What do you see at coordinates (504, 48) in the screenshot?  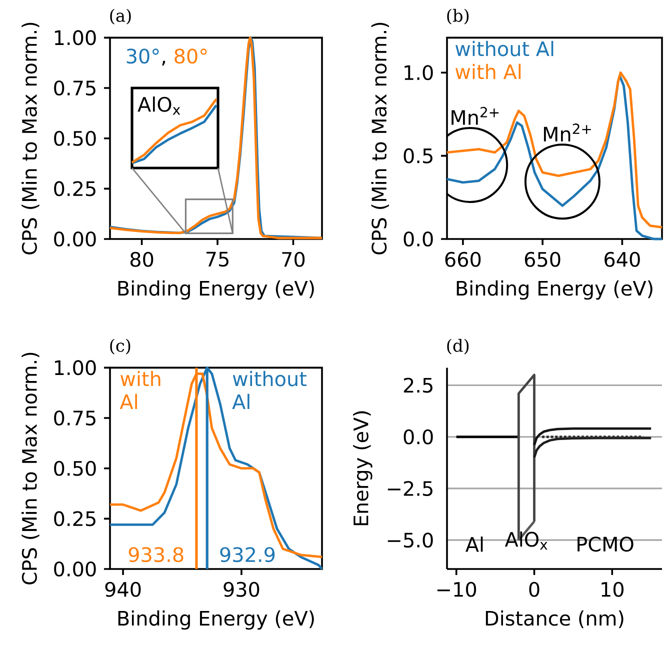 I see `text: without Al` at bounding box center [504, 48].